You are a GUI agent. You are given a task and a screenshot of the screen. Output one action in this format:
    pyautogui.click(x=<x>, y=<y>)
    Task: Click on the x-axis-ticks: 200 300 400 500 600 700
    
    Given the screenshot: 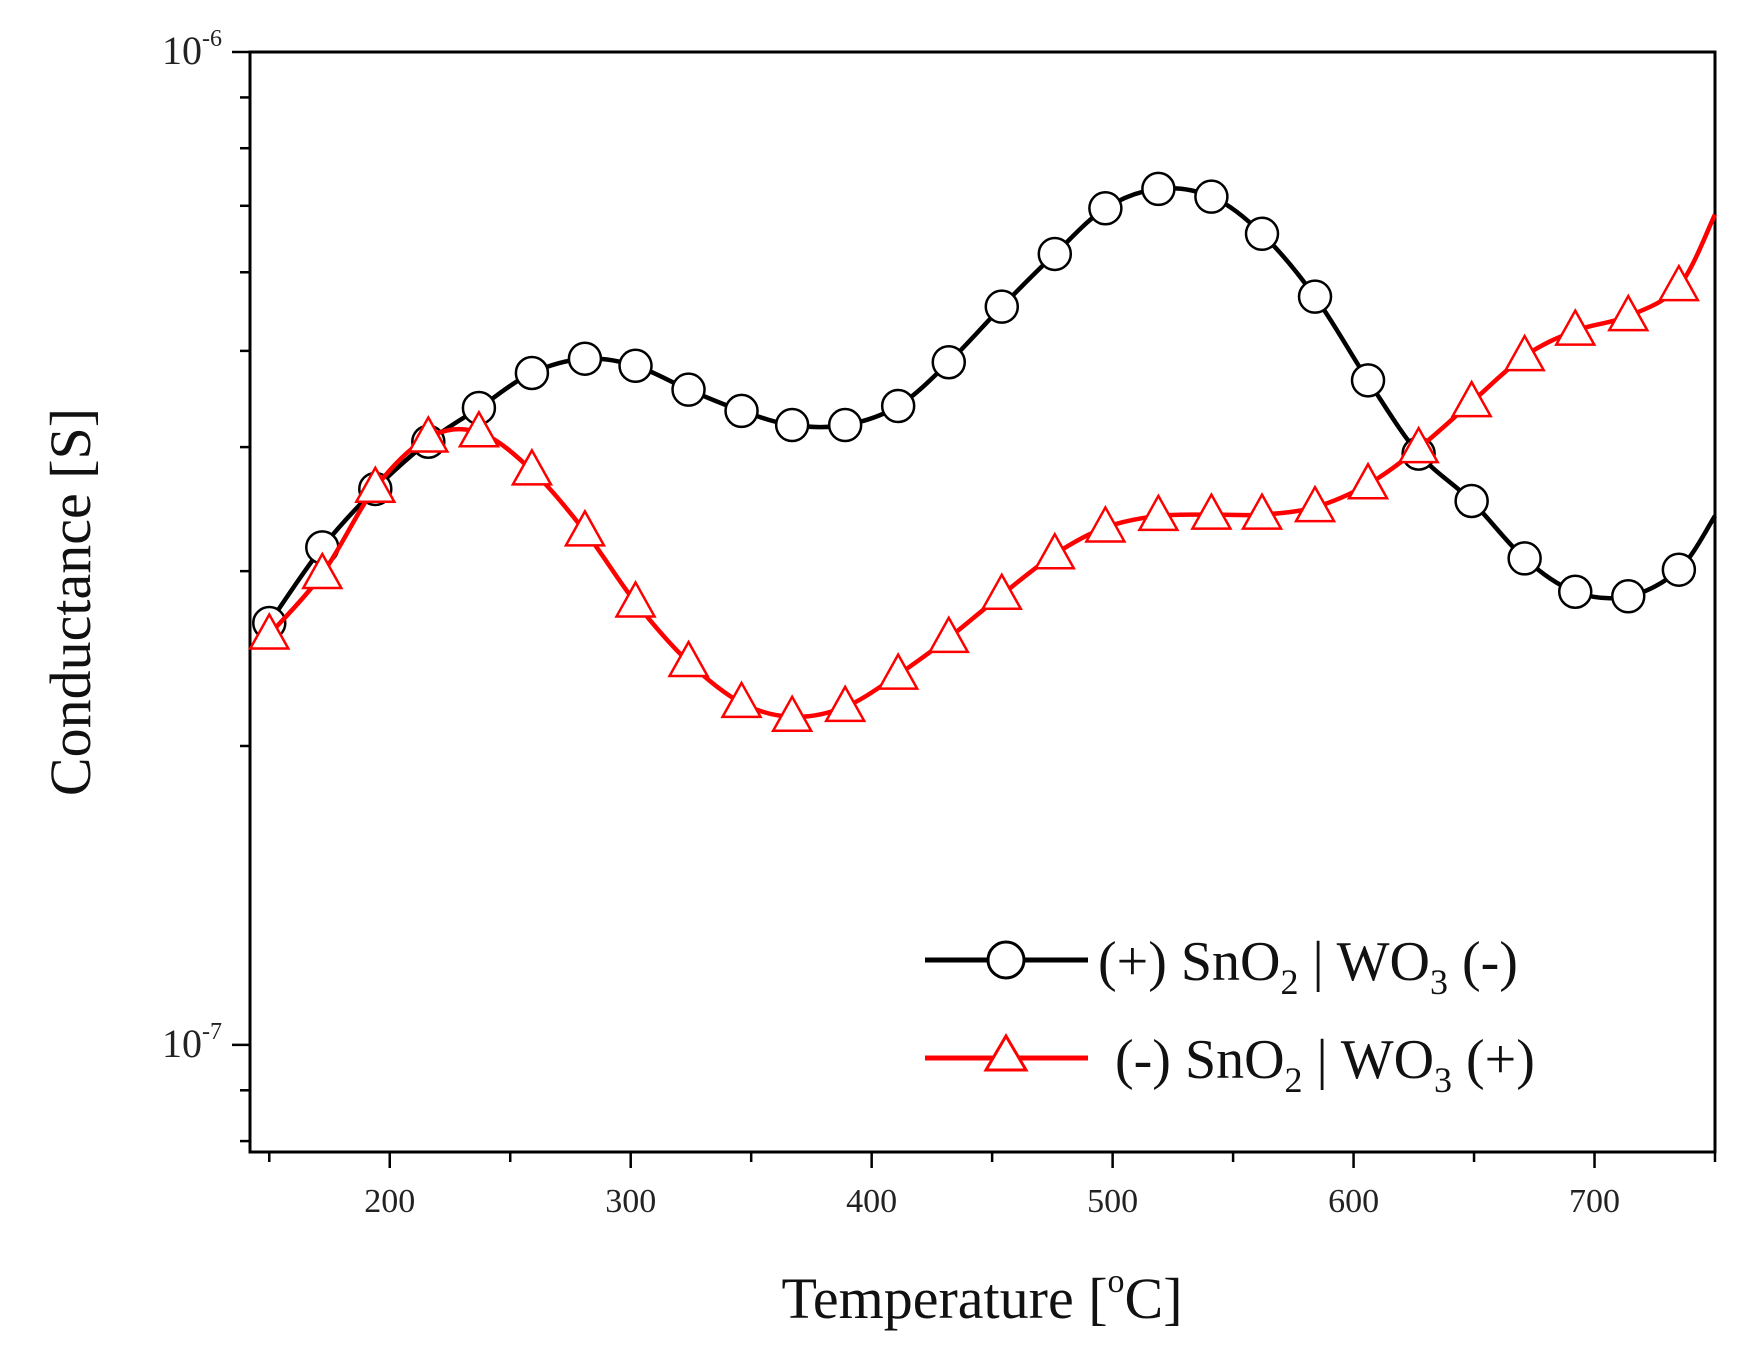 What is the action you would take?
    pyautogui.click(x=992, y=1186)
    